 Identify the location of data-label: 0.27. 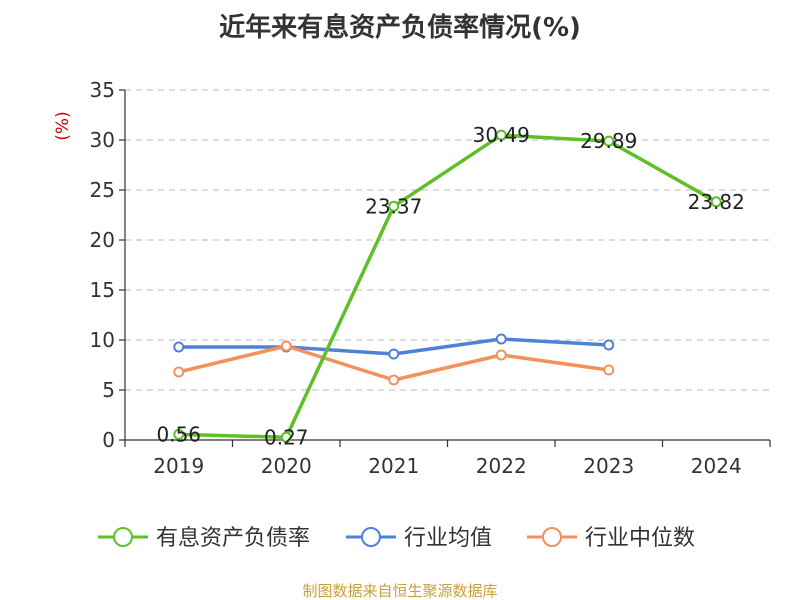
(286, 437).